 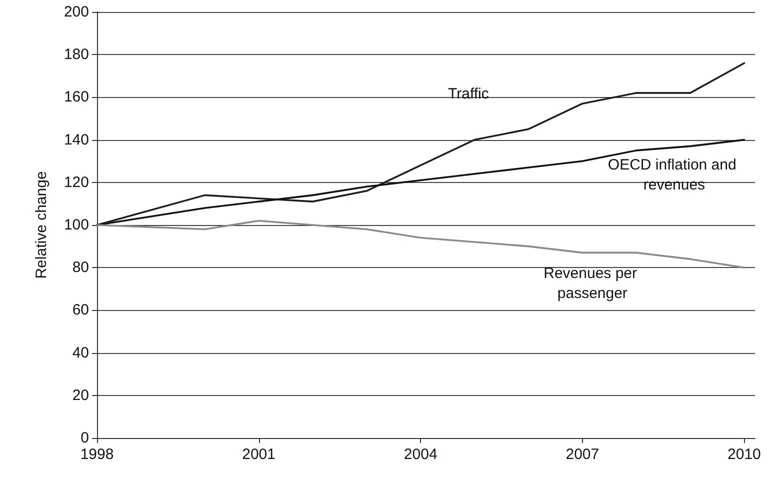 What do you see at coordinates (76, 97) in the screenshot?
I see `y-tick-label: 160` at bounding box center [76, 97].